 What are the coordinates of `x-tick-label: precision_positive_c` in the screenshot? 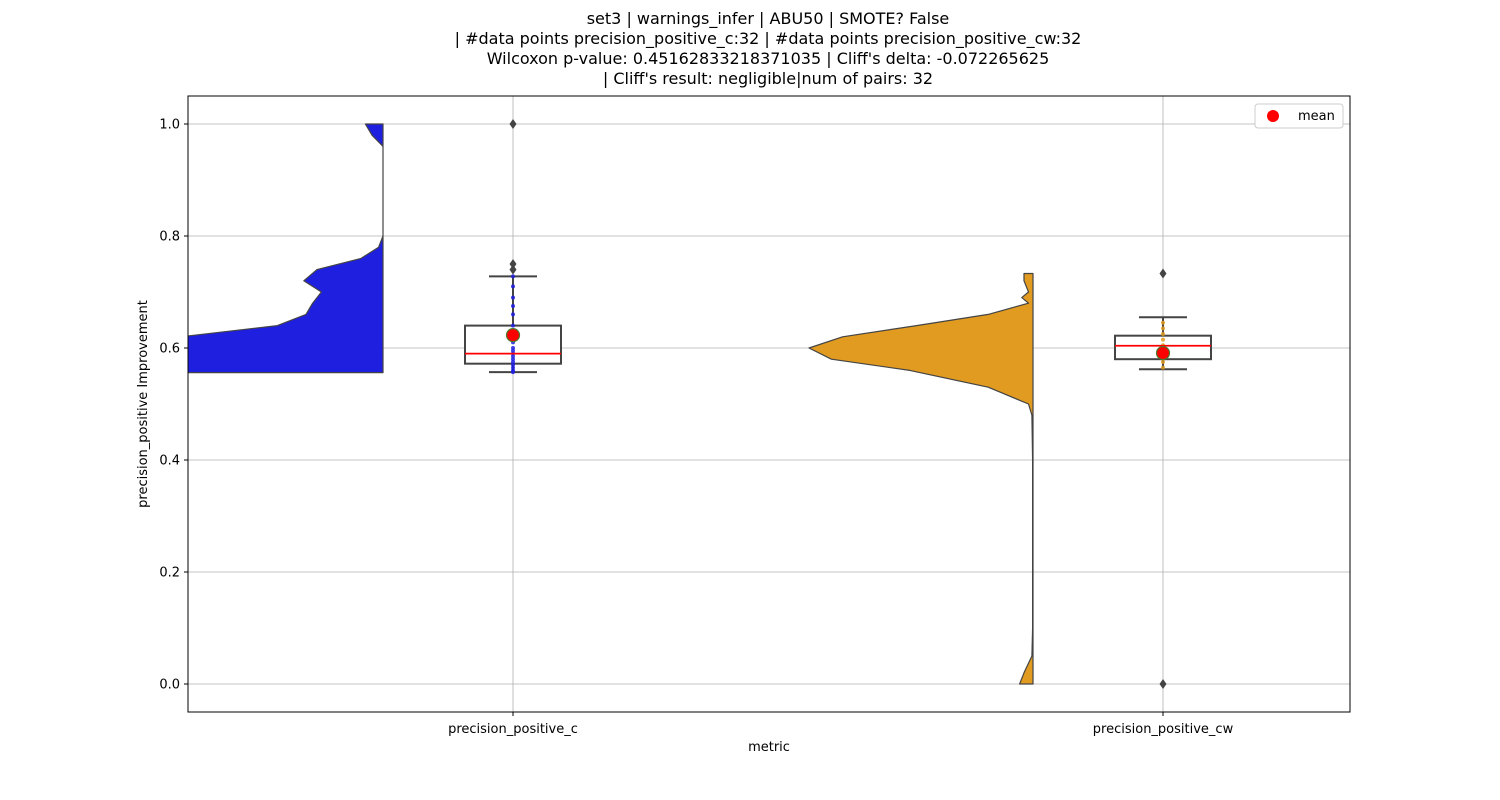 It's located at (513, 729).